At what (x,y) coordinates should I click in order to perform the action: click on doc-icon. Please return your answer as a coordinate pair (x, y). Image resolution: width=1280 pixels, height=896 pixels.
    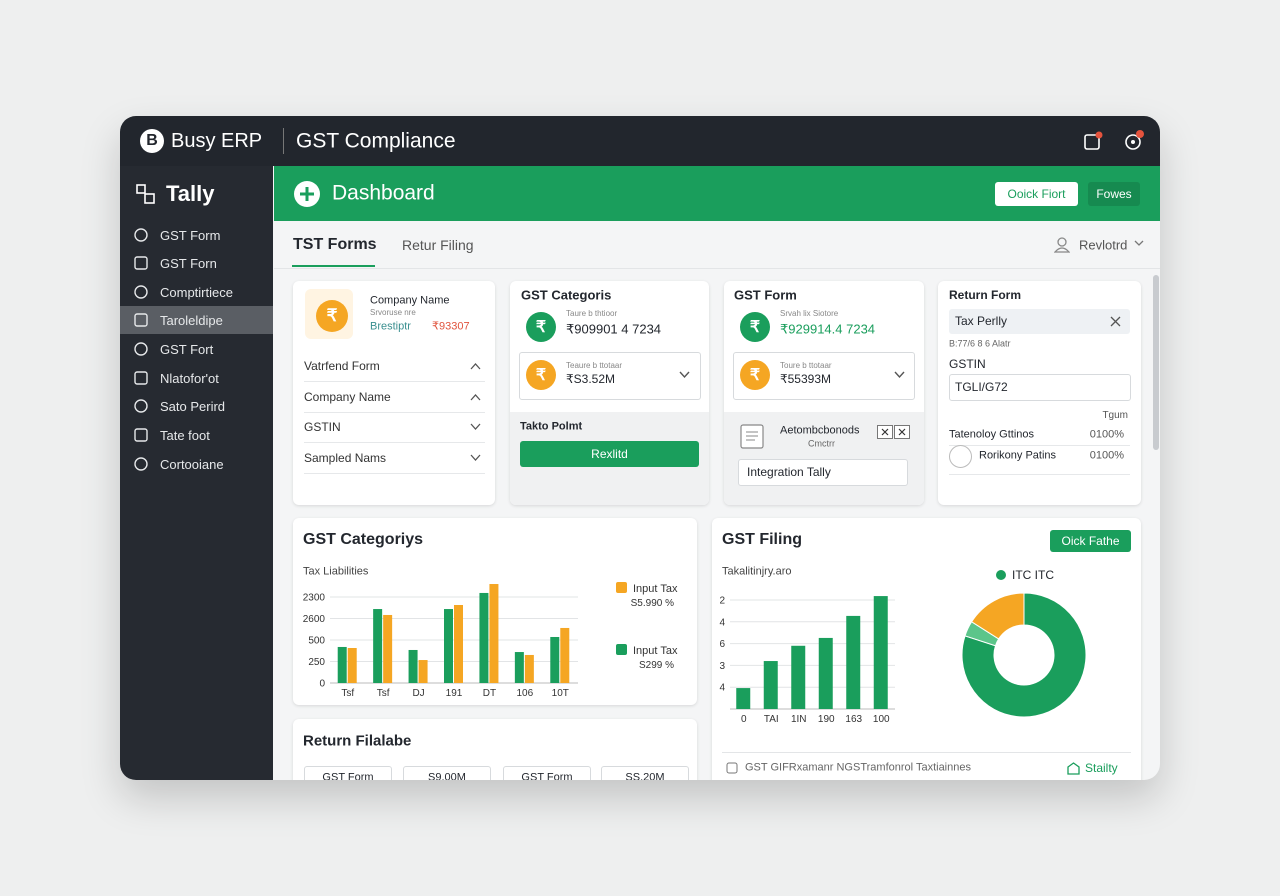
    Looking at the image, I should click on (752, 436).